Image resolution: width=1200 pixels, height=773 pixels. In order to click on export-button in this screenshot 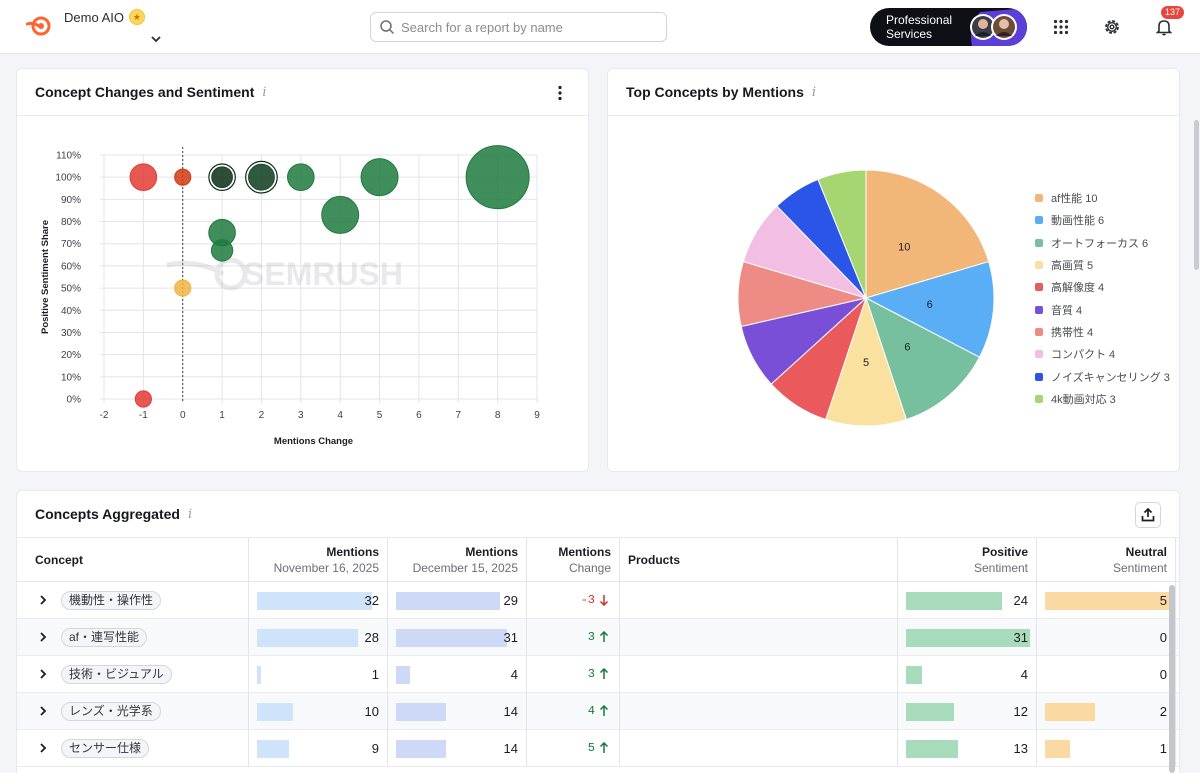, I will do `click(1148, 515)`.